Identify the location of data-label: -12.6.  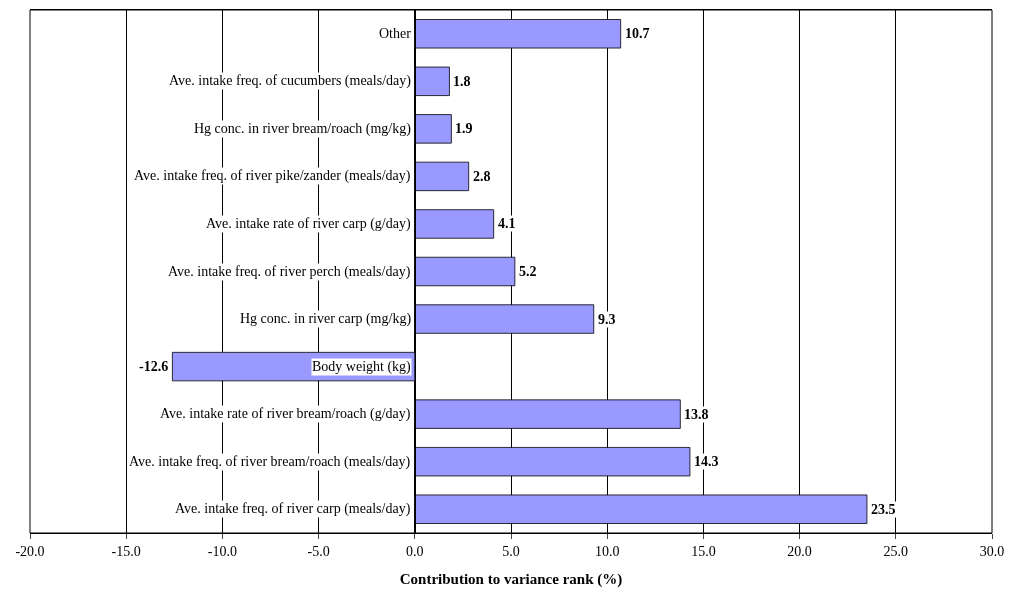
(154, 366).